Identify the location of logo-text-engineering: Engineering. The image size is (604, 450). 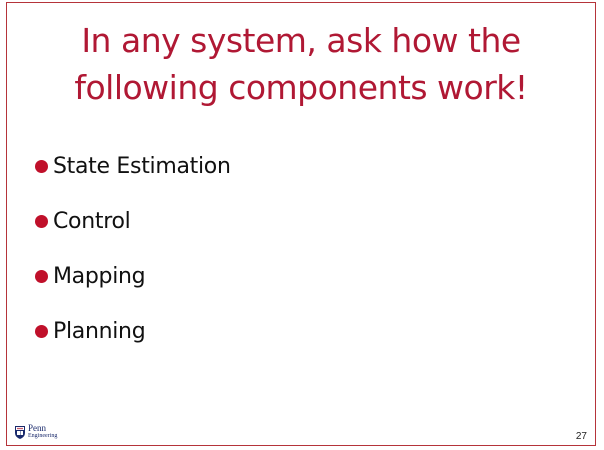
(43, 436).